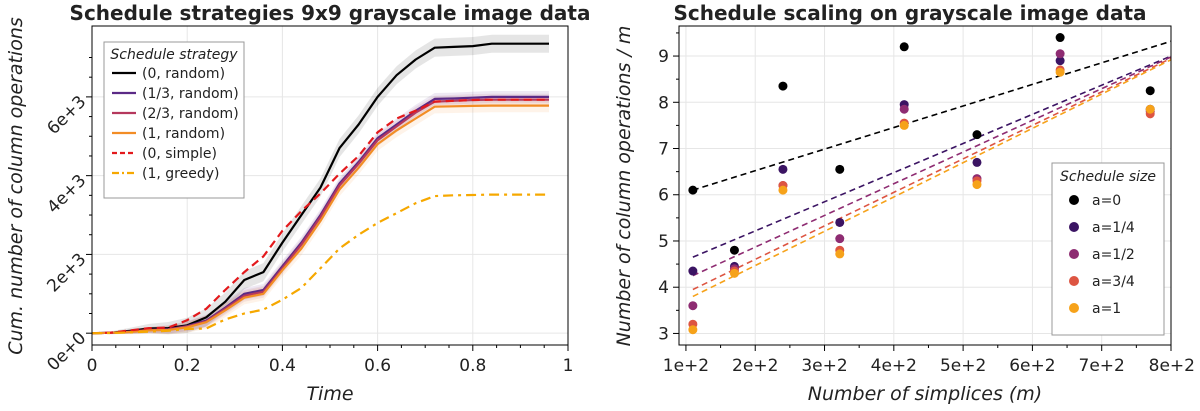 This screenshot has height=411, width=1200. Describe the element at coordinates (66, 351) in the screenshot. I see `y-tick-label: 0e+0` at that location.